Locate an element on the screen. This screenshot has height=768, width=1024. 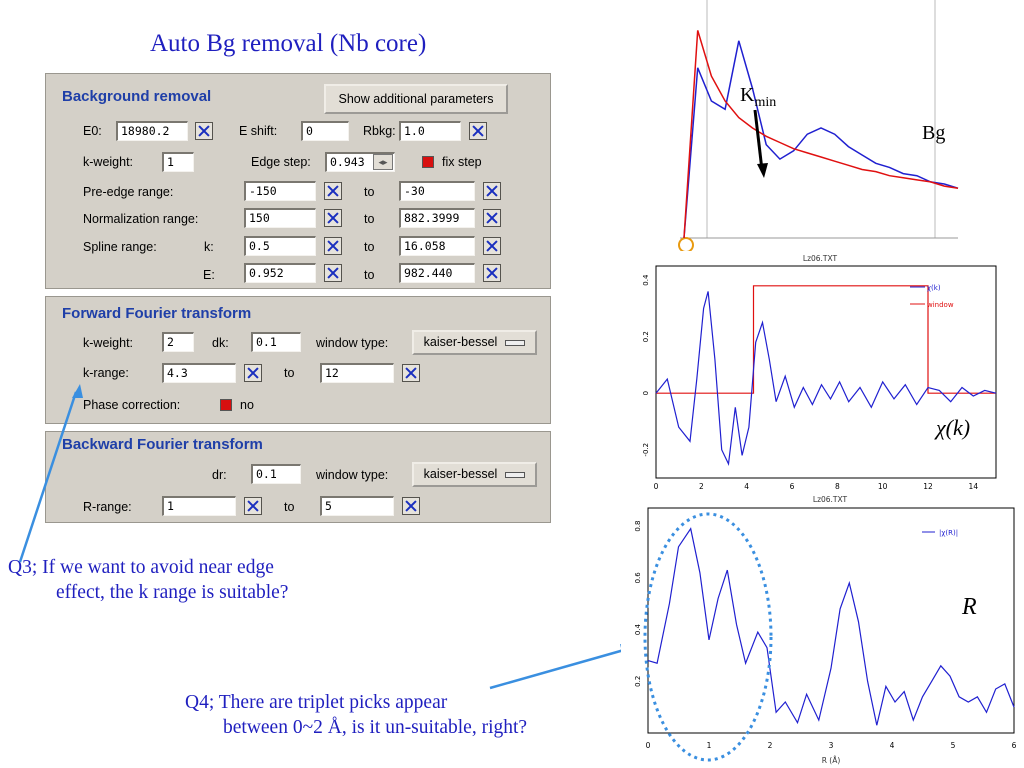
bg-chart: Kmin Bg is located at coordinates (818, 126).